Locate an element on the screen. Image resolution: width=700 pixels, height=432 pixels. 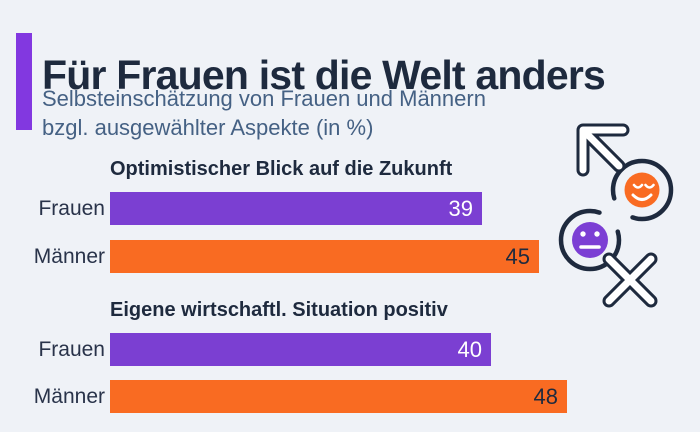
bar-maenner-wirtschaft: 48 is located at coordinates (338, 396).